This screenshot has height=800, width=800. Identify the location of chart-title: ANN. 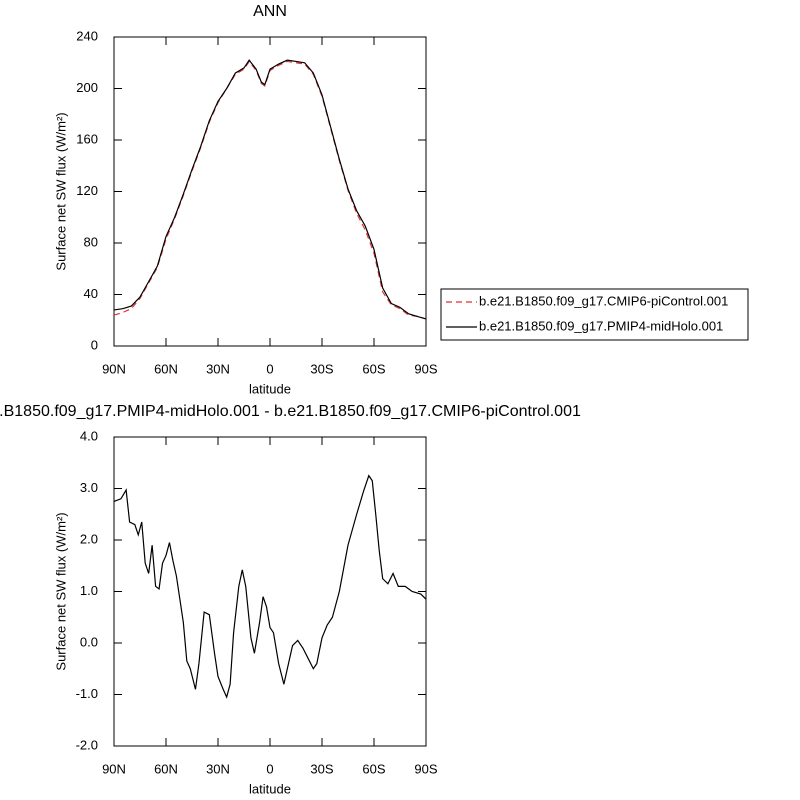
(270, 11).